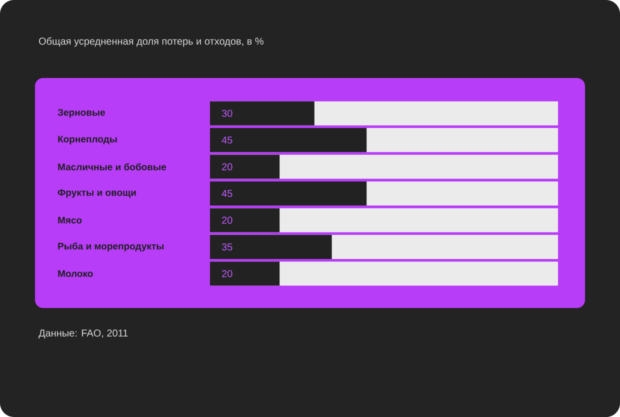 Image resolution: width=620 pixels, height=417 pixels. What do you see at coordinates (227, 246) in the screenshot?
I see `data-label: 35` at bounding box center [227, 246].